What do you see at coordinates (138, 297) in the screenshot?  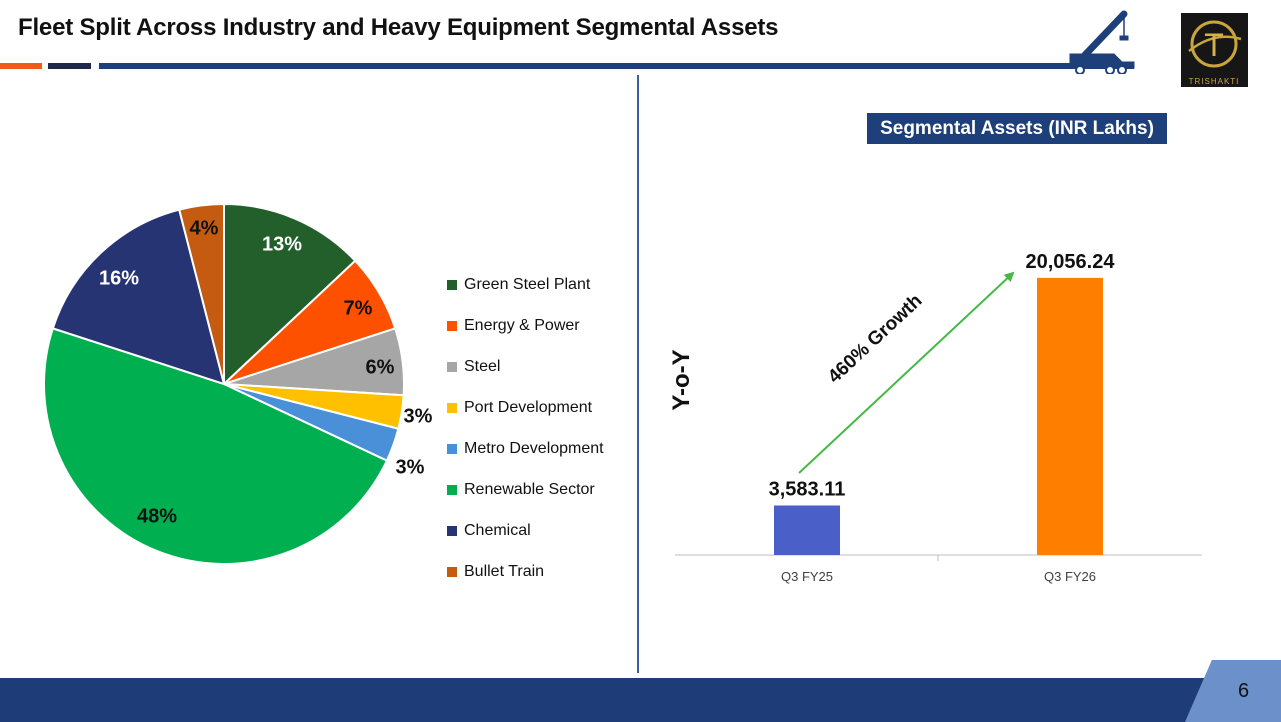 I see `pie-slice-chemical` at bounding box center [138, 297].